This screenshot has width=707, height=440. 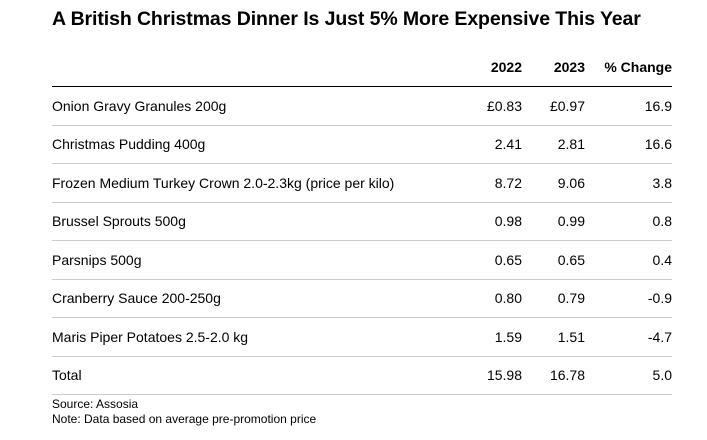 I want to click on item-cell: Total, so click(x=262, y=375).